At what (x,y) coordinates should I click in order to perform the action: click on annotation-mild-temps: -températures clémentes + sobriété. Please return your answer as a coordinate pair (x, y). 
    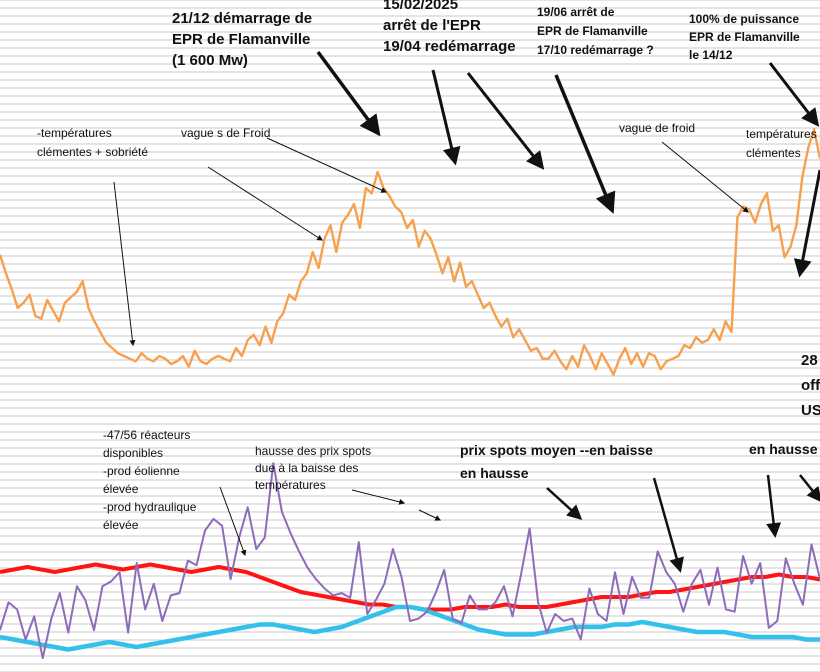
    Looking at the image, I should click on (92, 143).